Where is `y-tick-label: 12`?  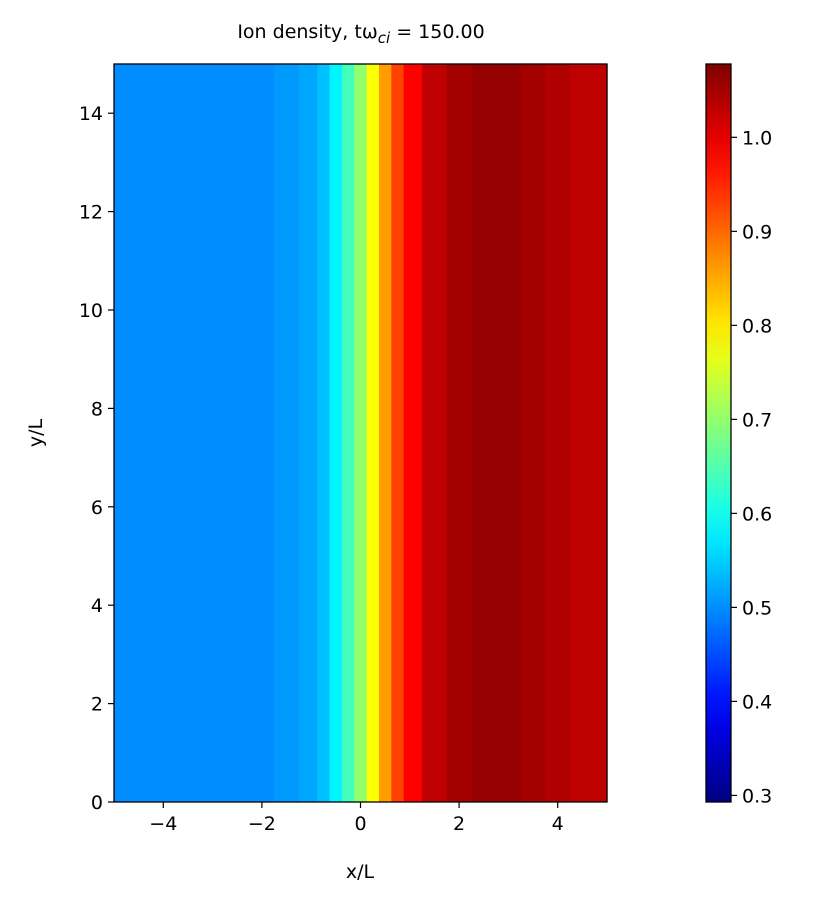 y-tick-label: 12 is located at coordinates (91, 213).